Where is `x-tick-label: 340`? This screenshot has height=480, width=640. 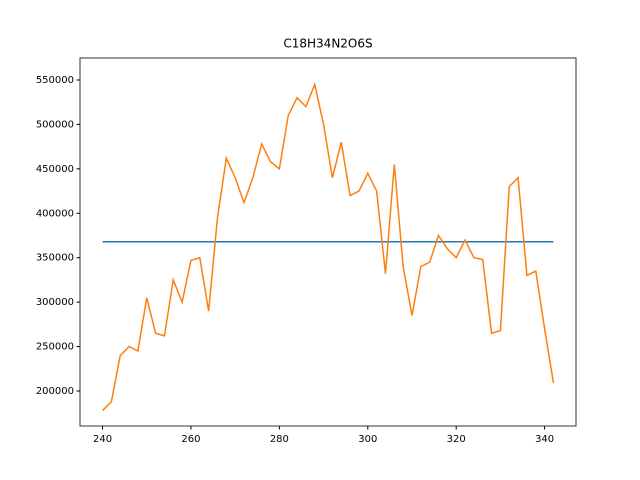
x-tick-label: 340 is located at coordinates (544, 439).